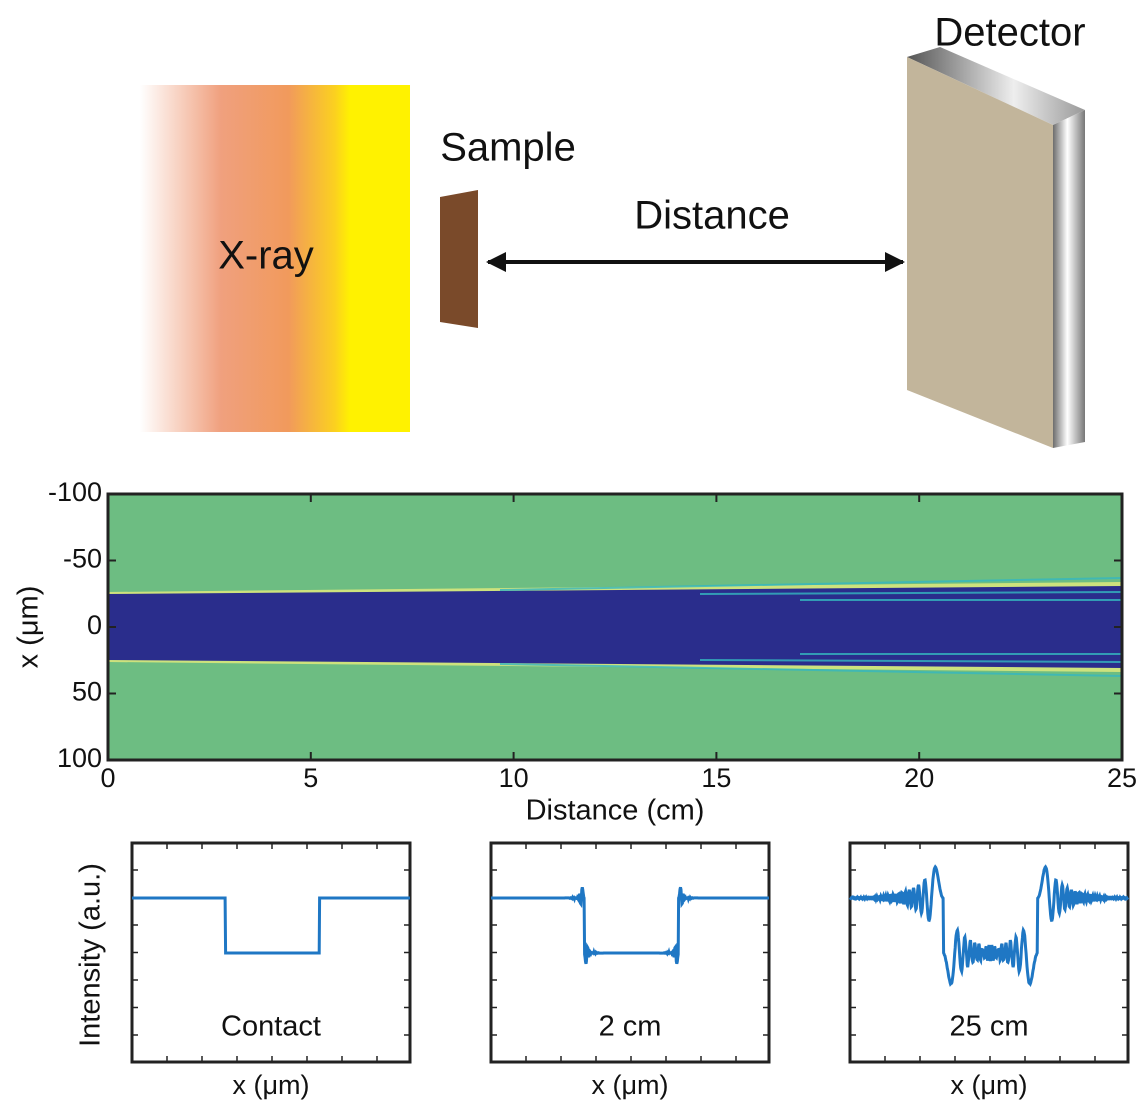 The image size is (1148, 1106). Describe the element at coordinates (1009, 33) in the screenshot. I see `detector-label: Detector` at that location.